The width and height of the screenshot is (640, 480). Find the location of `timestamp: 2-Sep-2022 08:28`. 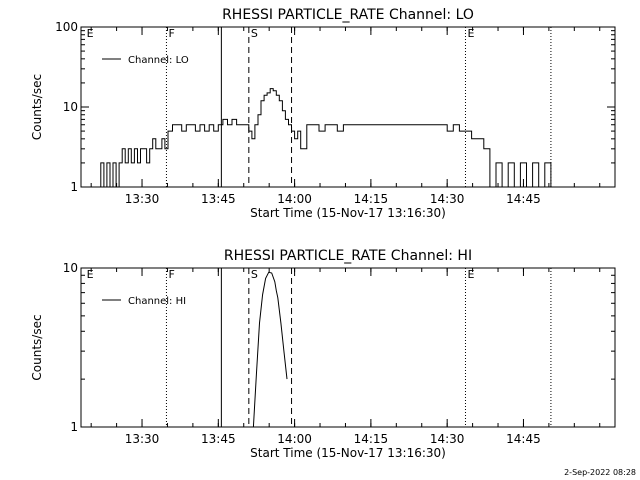

timestamp: 2-Sep-2022 08:28 is located at coordinates (600, 472).